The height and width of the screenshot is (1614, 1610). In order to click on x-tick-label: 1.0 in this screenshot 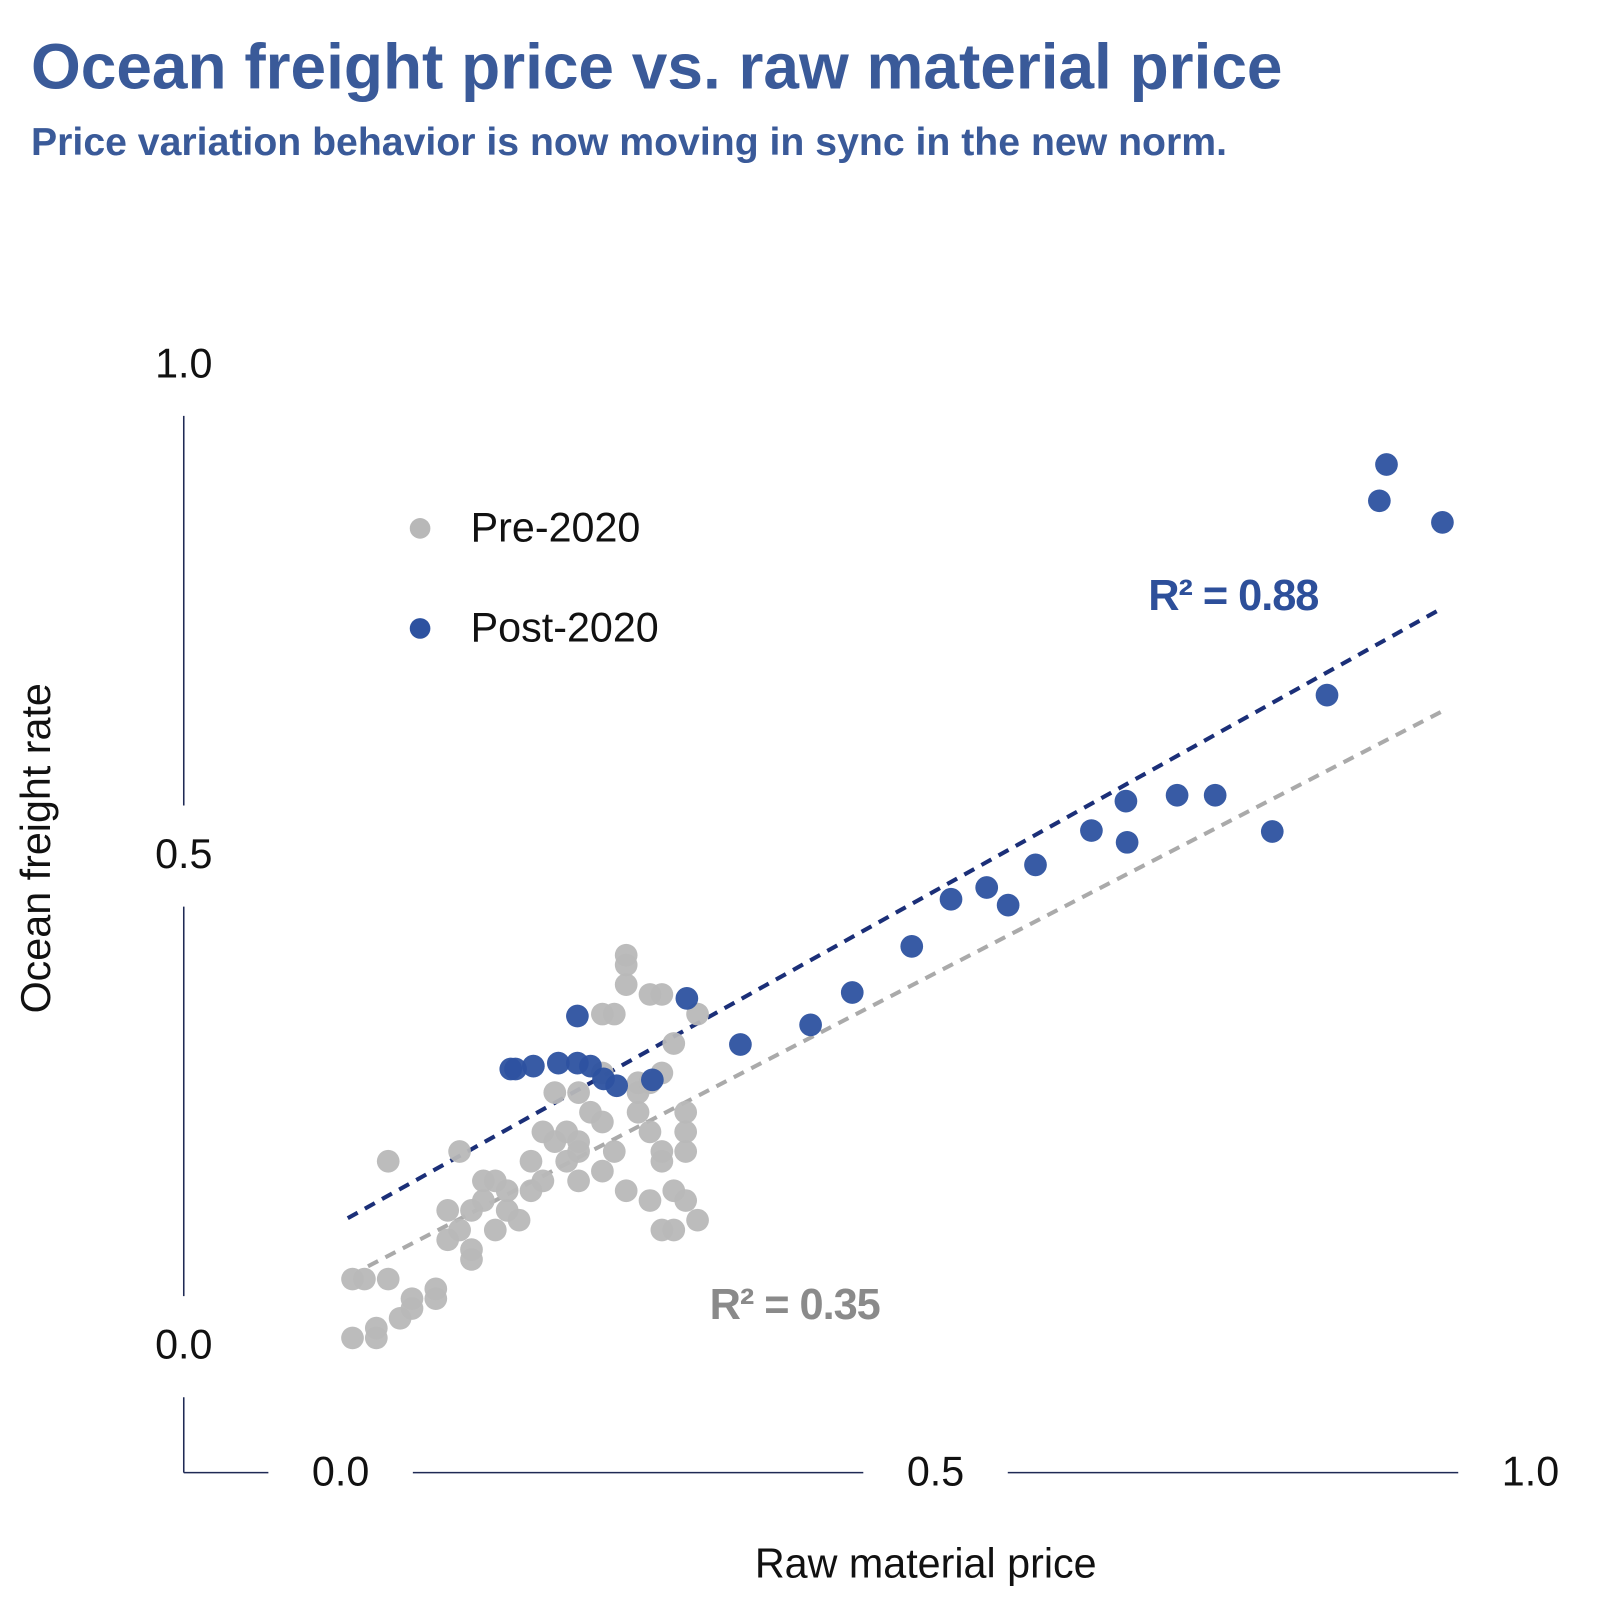, I will do `click(1530, 1472)`.